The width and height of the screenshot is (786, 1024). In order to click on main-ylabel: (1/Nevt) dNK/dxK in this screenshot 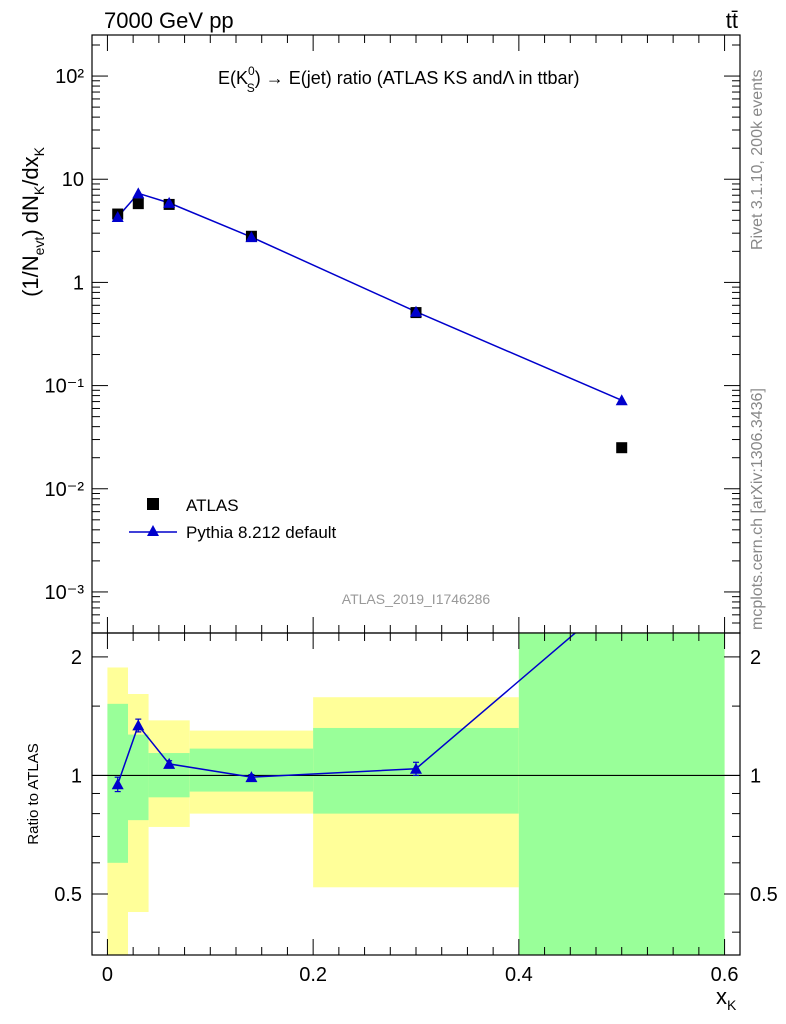, I will do `click(32, 221)`.